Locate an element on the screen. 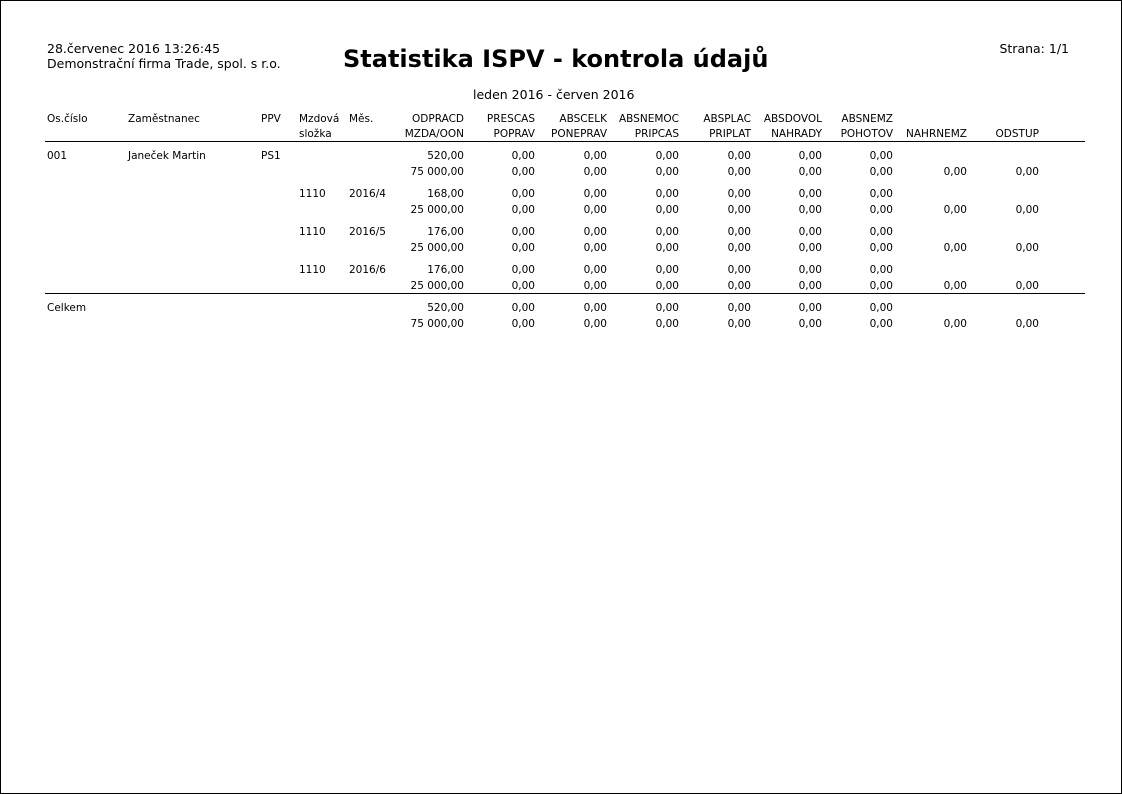 The width and height of the screenshot is (1122, 794). report-title: Statistika ISPV - kontrola údajů is located at coordinates (556, 59).